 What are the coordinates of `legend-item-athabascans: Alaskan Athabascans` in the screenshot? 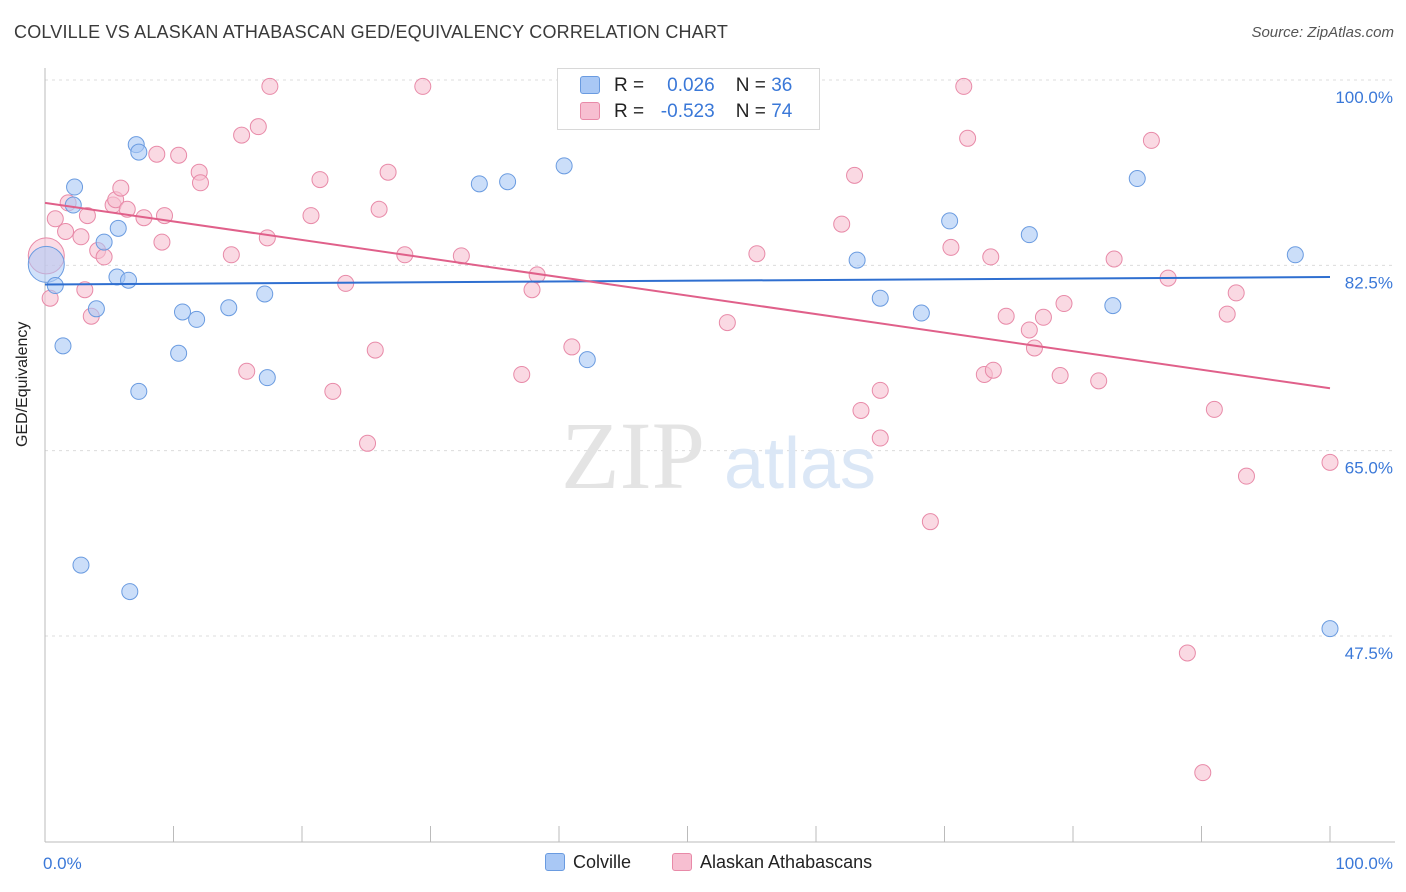 It's located at (772, 862).